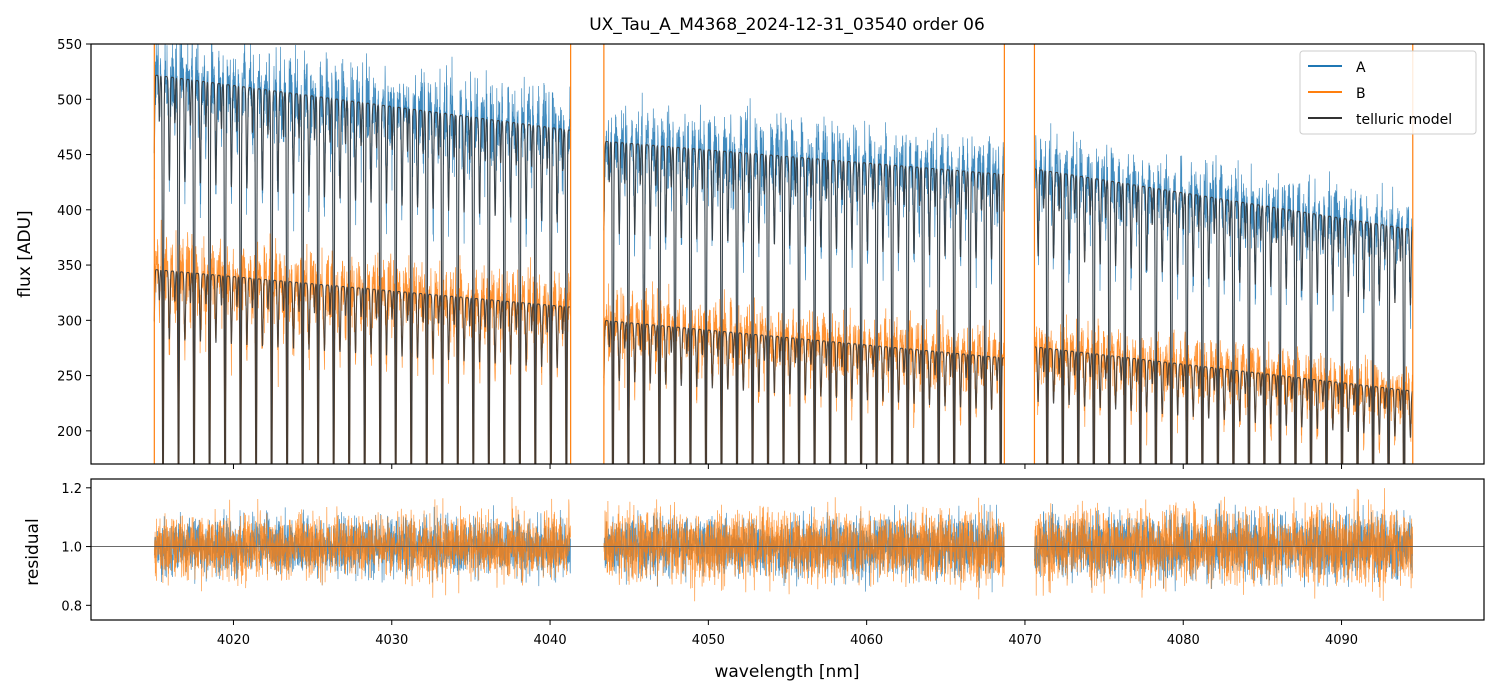 Image resolution: width=1499 pixels, height=696 pixels. What do you see at coordinates (1024, 640) in the screenshot?
I see `x-tick-label: 4070` at bounding box center [1024, 640].